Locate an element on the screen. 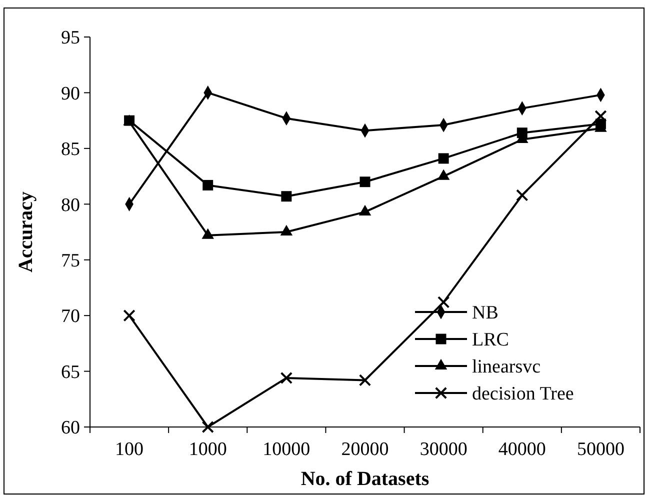  legend-label: LRC is located at coordinates (490, 340).